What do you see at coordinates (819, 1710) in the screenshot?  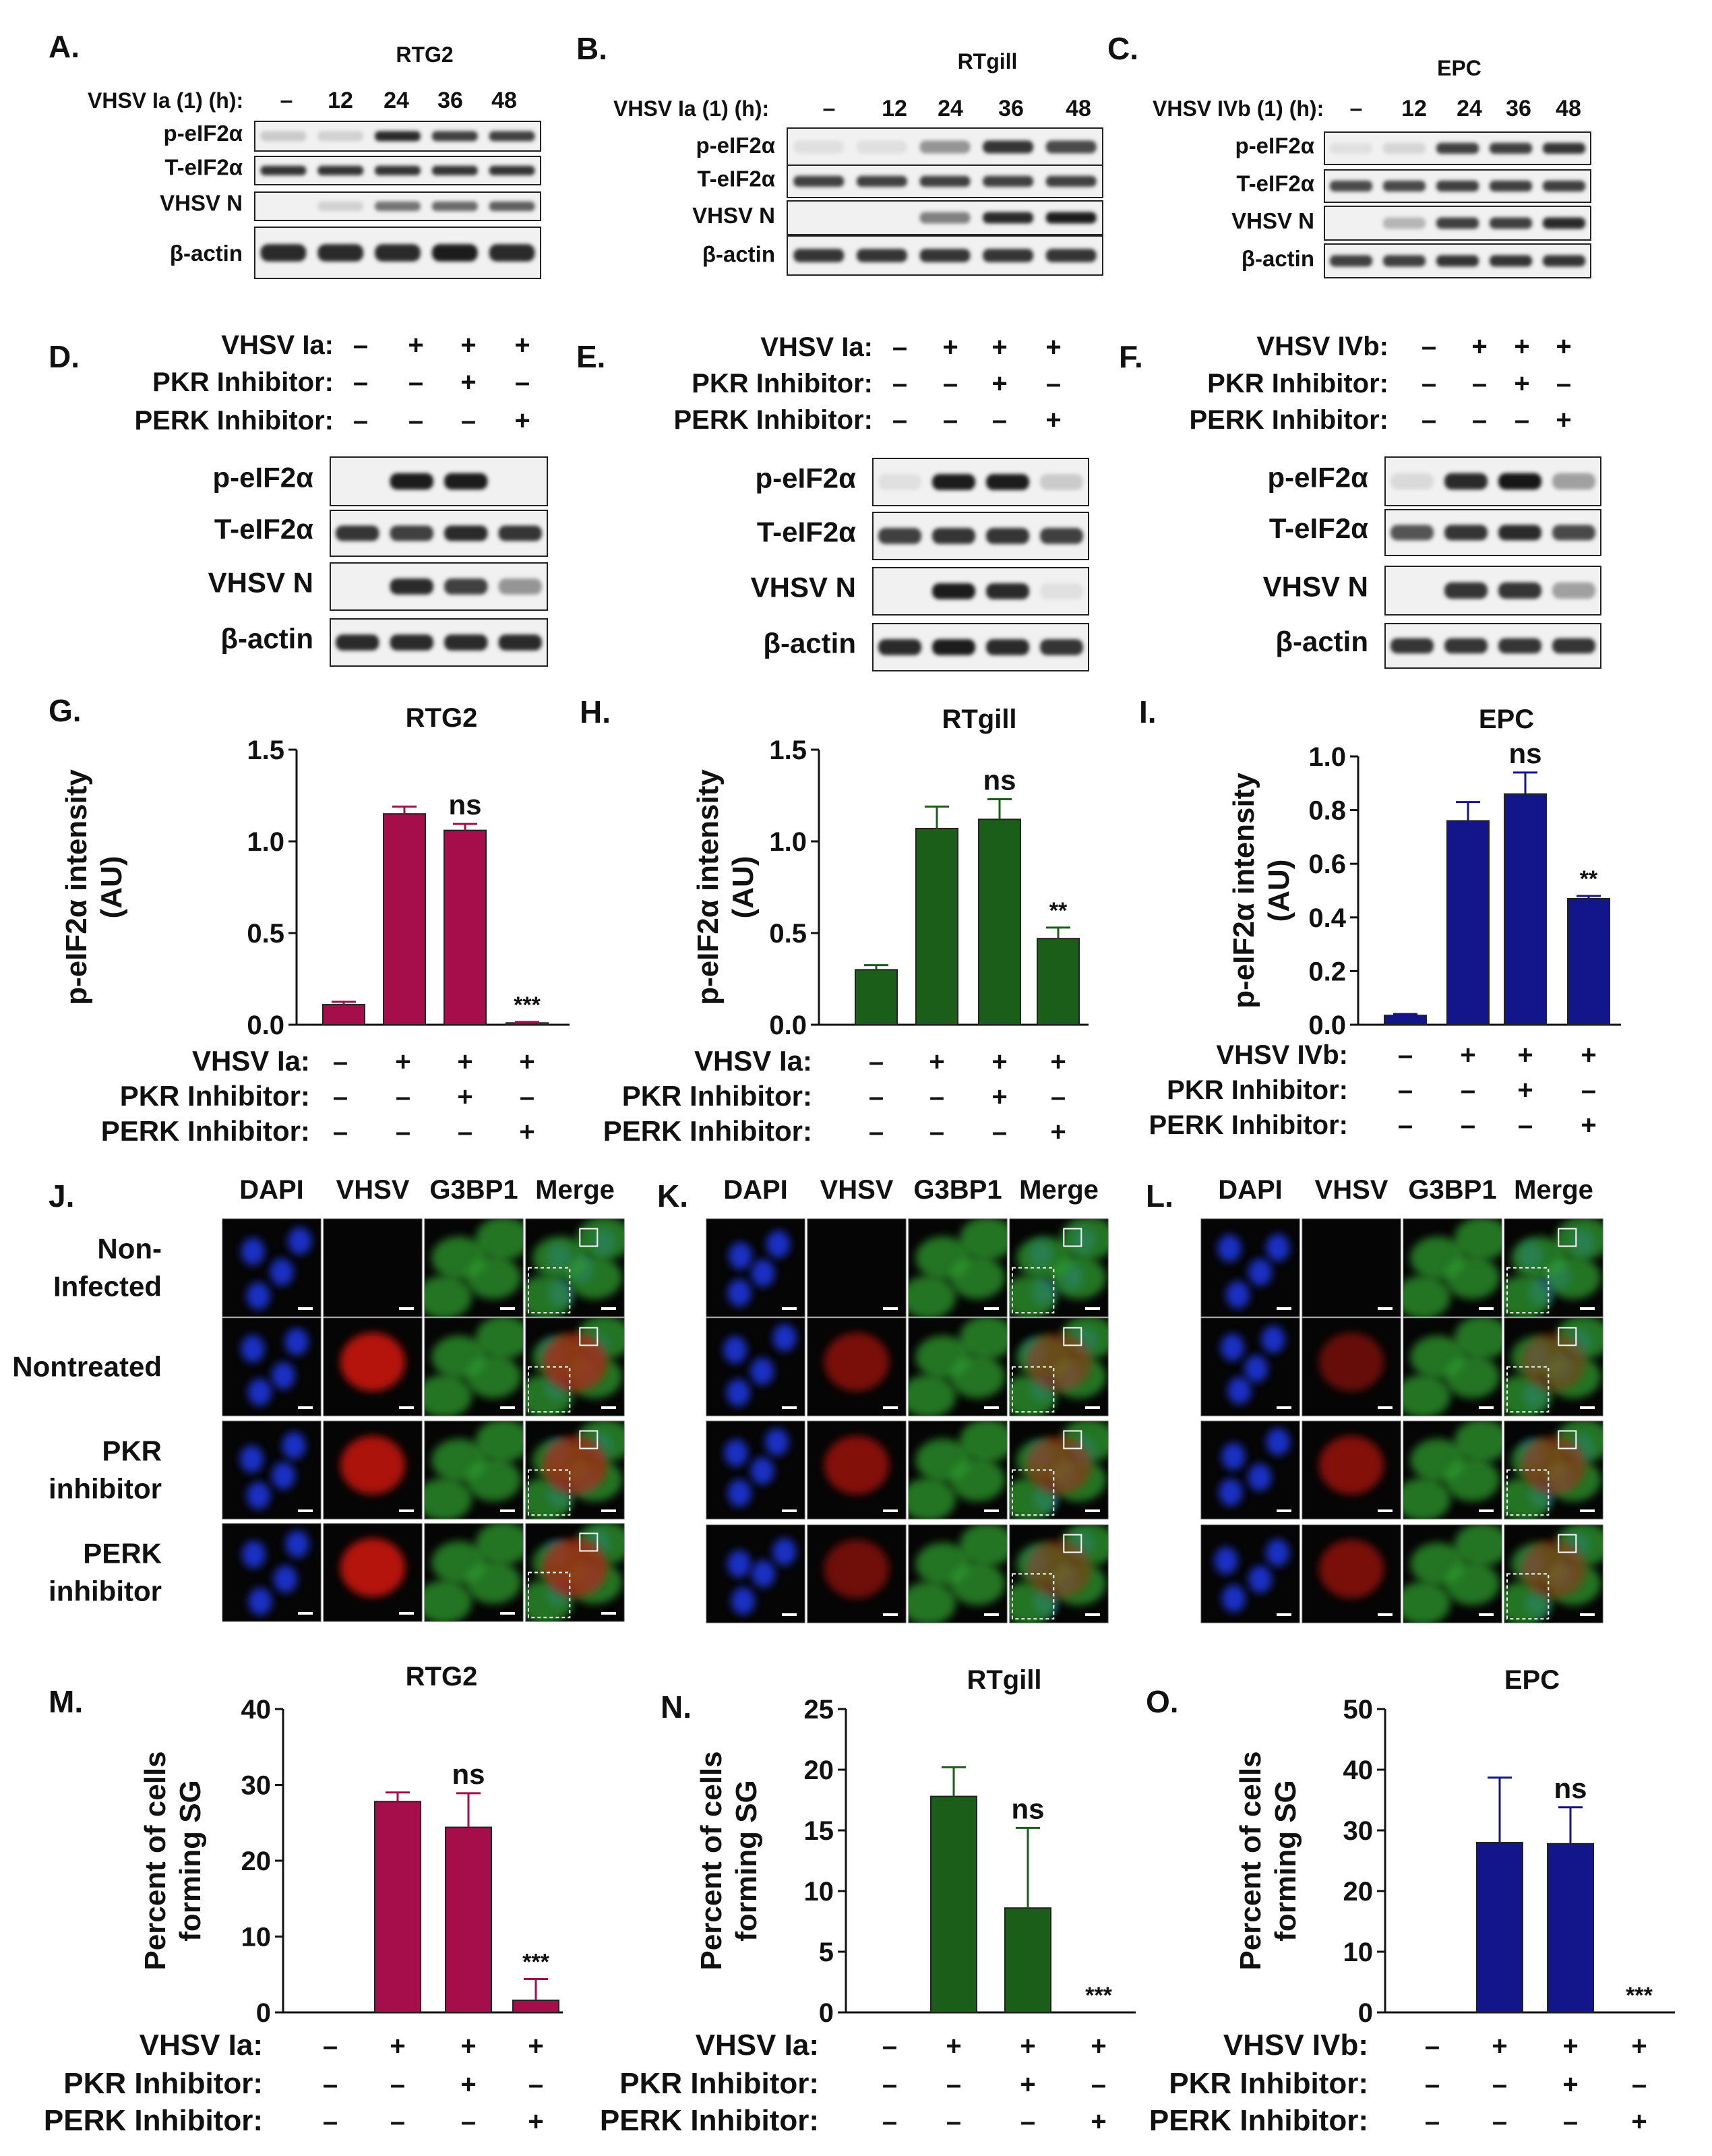 I see `y-tick-label: 25` at bounding box center [819, 1710].